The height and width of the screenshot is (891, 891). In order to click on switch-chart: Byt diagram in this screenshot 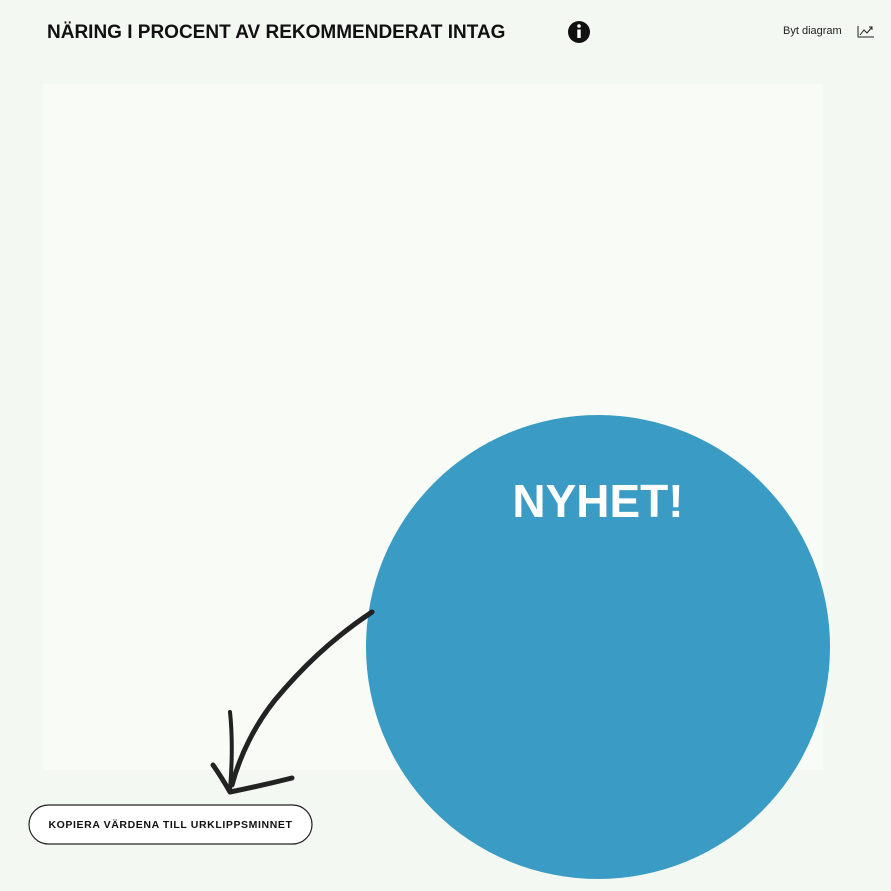, I will do `click(828, 31)`.